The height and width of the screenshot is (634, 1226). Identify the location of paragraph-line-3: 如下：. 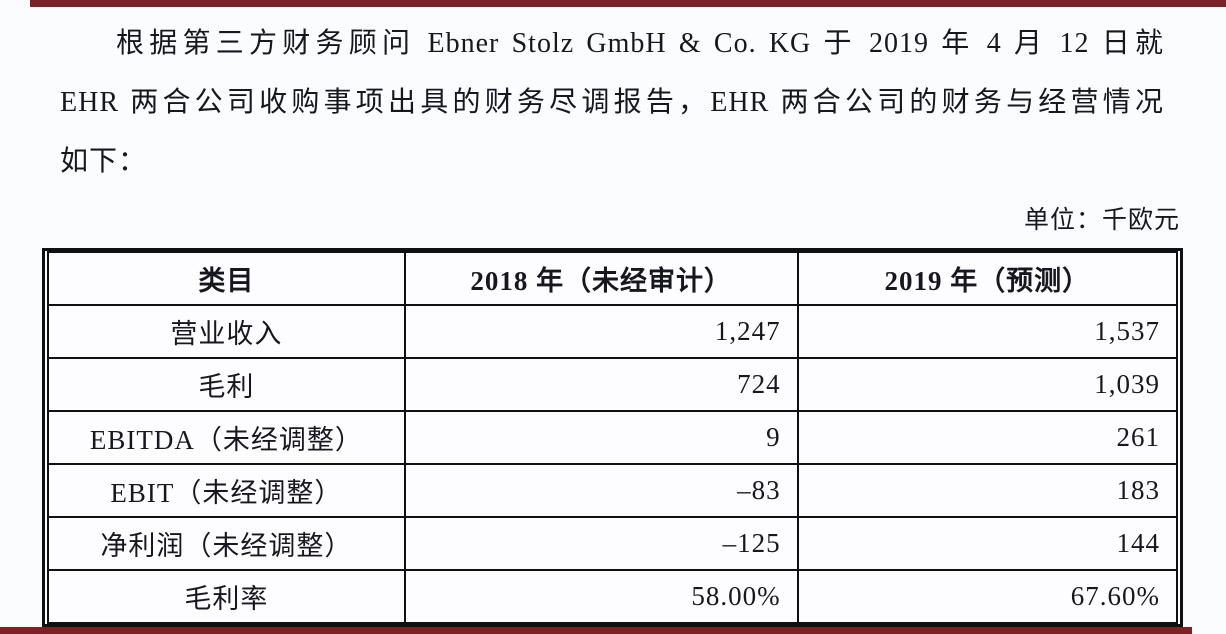
(104, 161).